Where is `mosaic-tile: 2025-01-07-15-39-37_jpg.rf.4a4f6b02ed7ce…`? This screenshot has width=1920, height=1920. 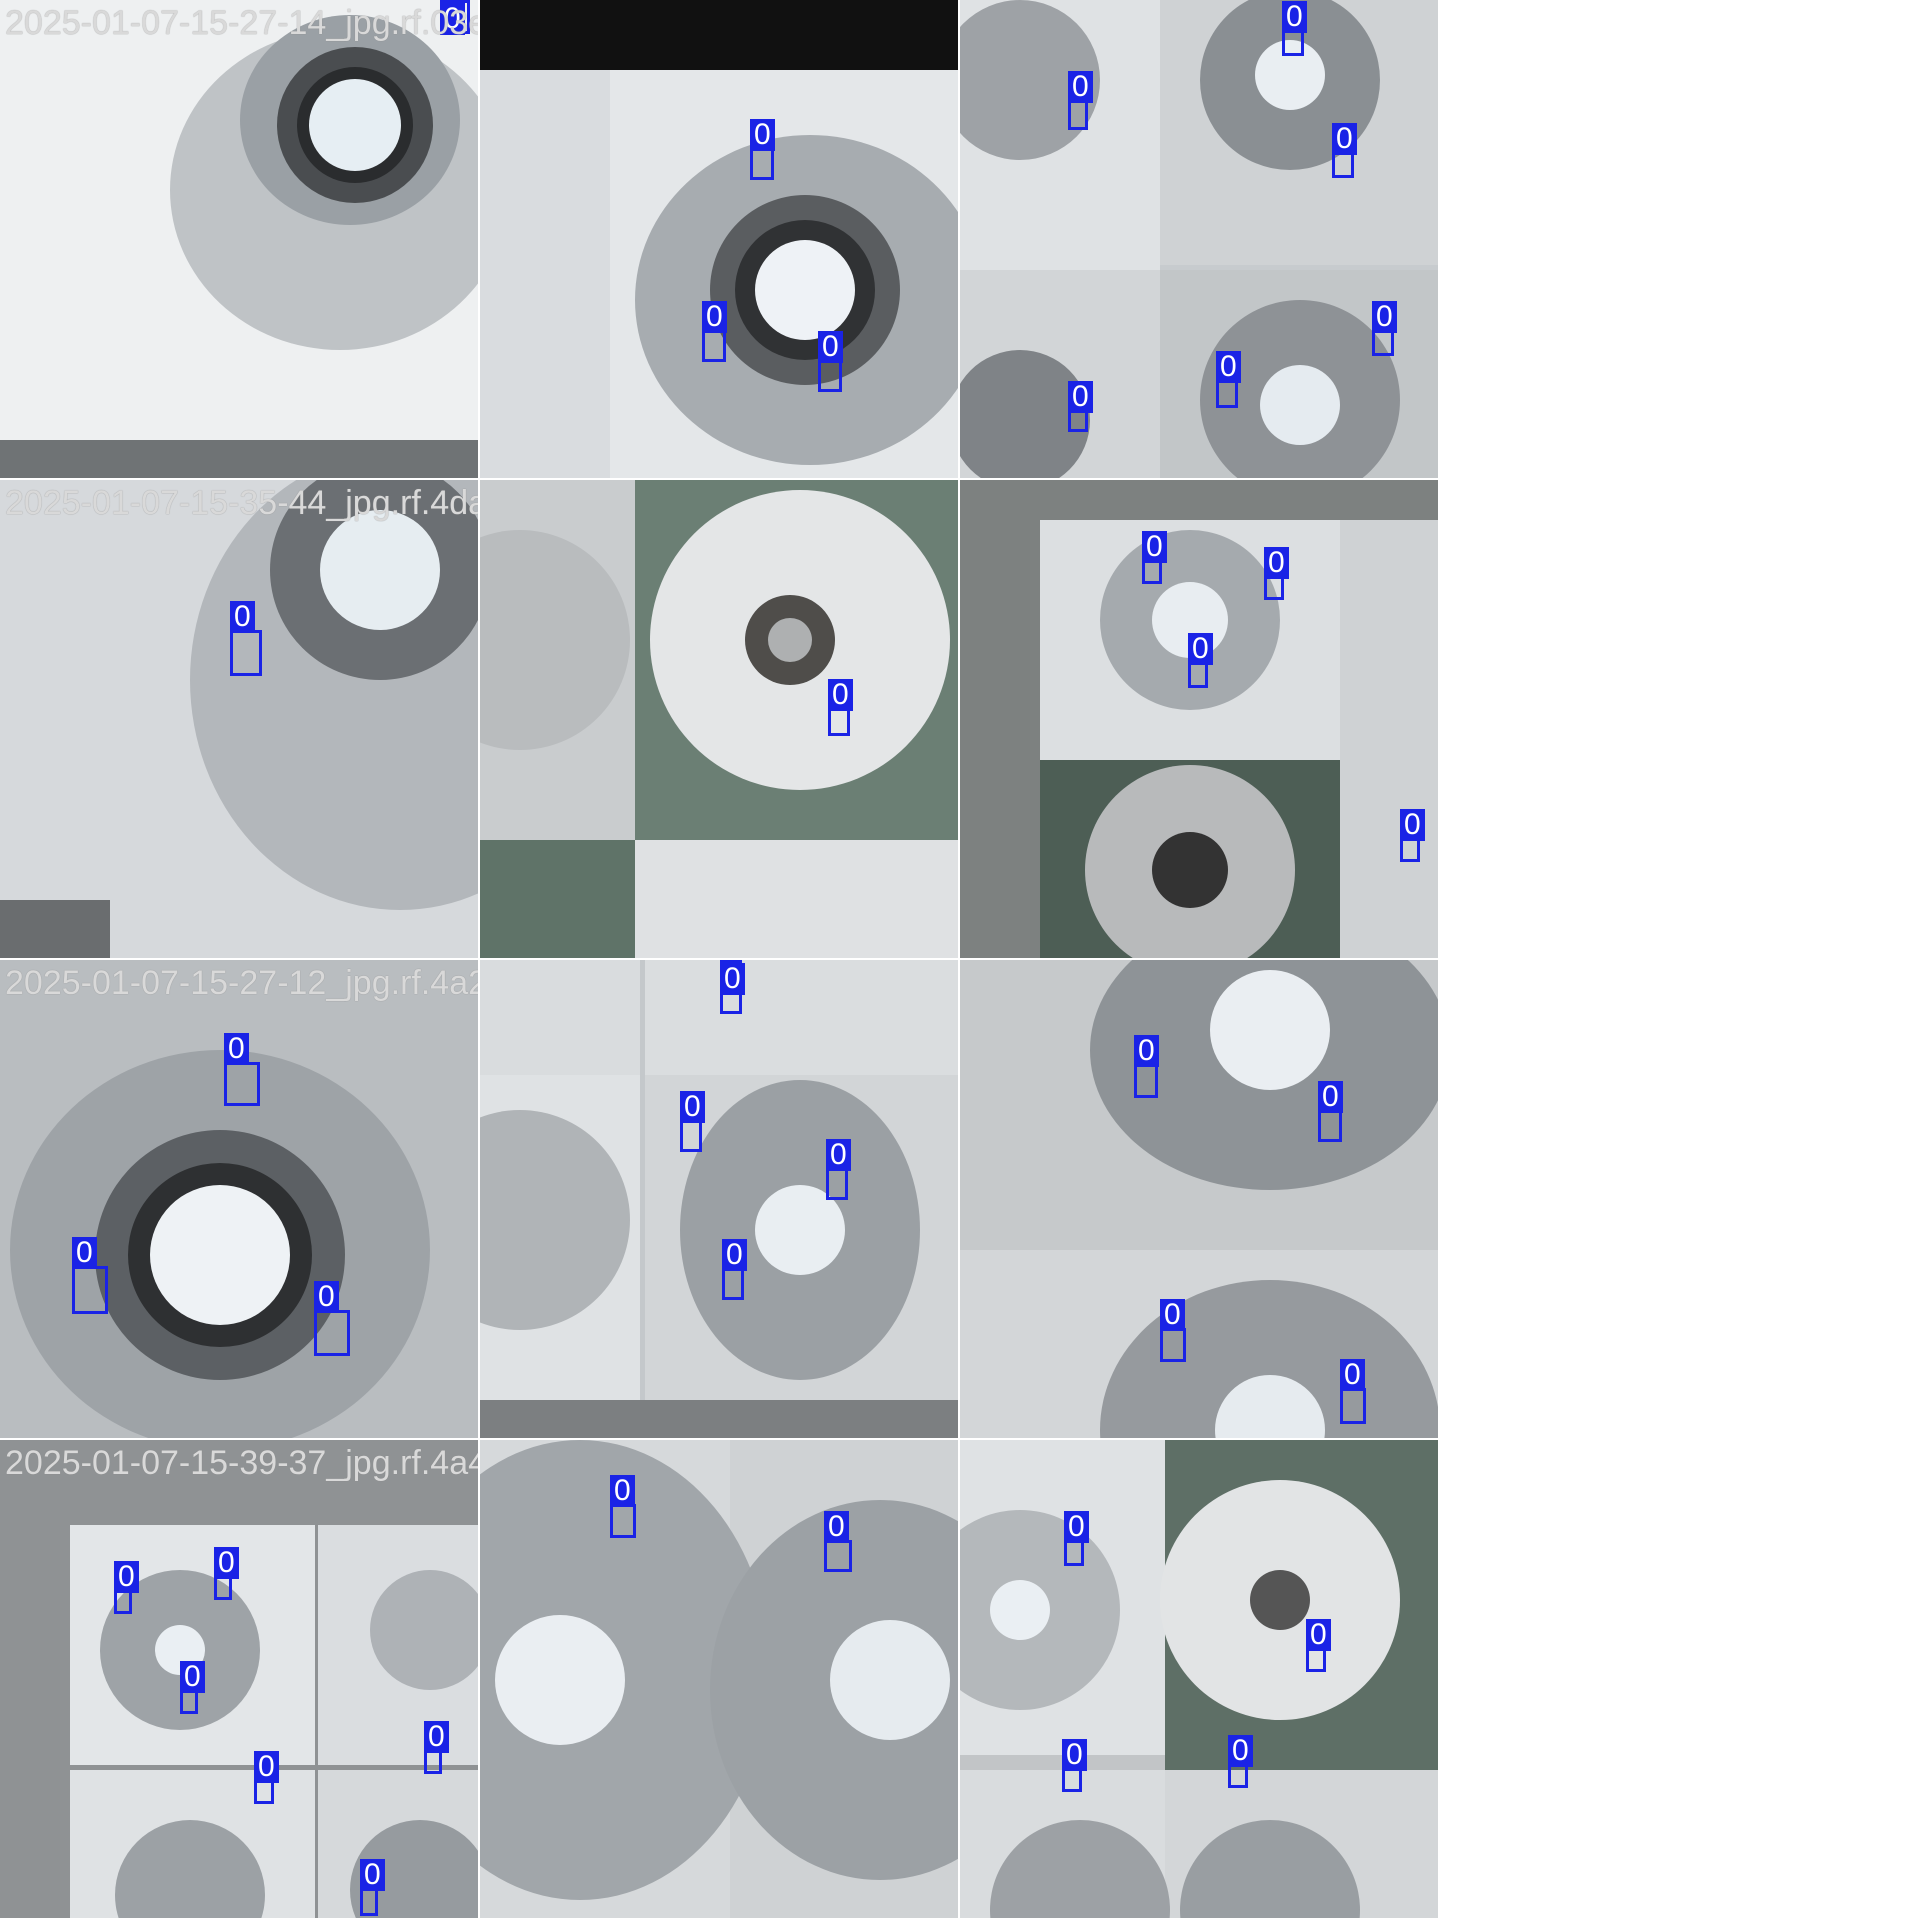
mosaic-tile: 2025-01-07-15-39-37_jpg.rf.4a4f6b02ed7ce… is located at coordinates (240, 1680).